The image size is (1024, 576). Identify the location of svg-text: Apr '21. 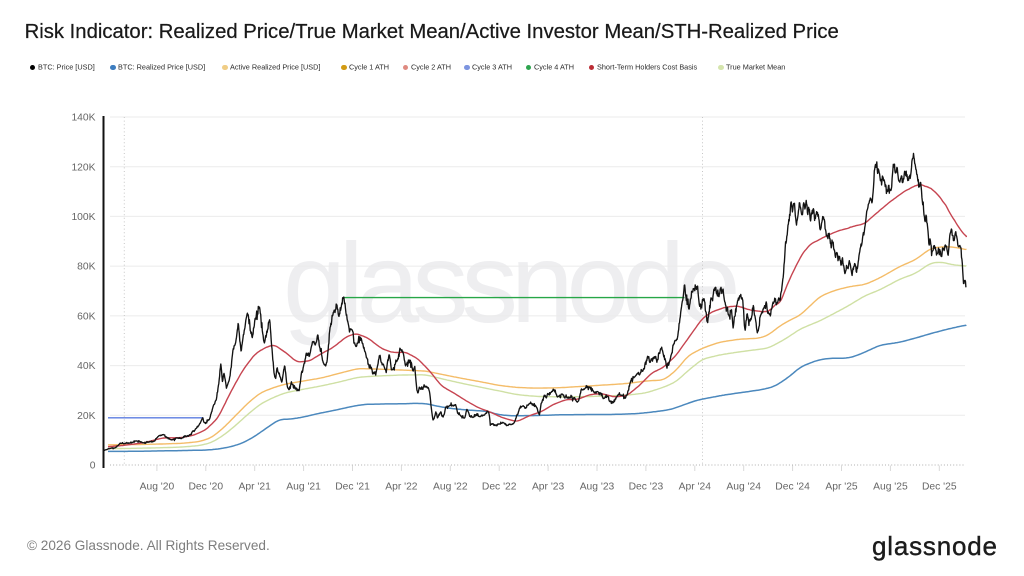
(255, 487).